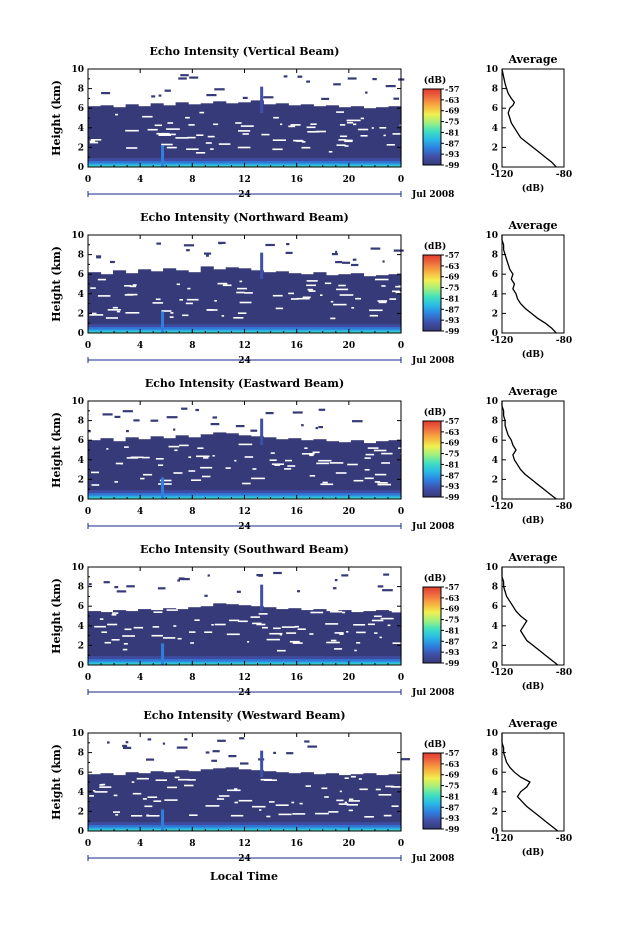 This screenshot has width=618, height=929. Describe the element at coordinates (349, 678) in the screenshot. I see `x-tick-label: 20` at that location.